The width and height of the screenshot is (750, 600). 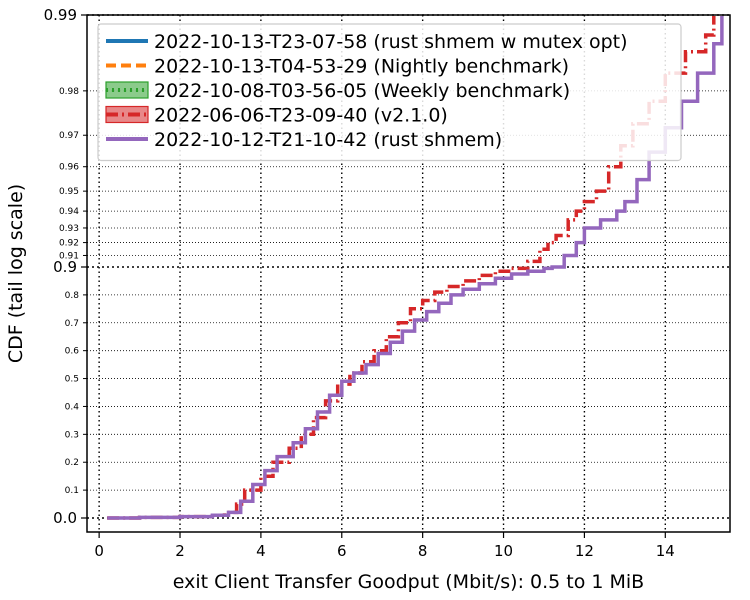 What do you see at coordinates (423, 551) in the screenshot?
I see `x-tick-label: 8` at bounding box center [423, 551].